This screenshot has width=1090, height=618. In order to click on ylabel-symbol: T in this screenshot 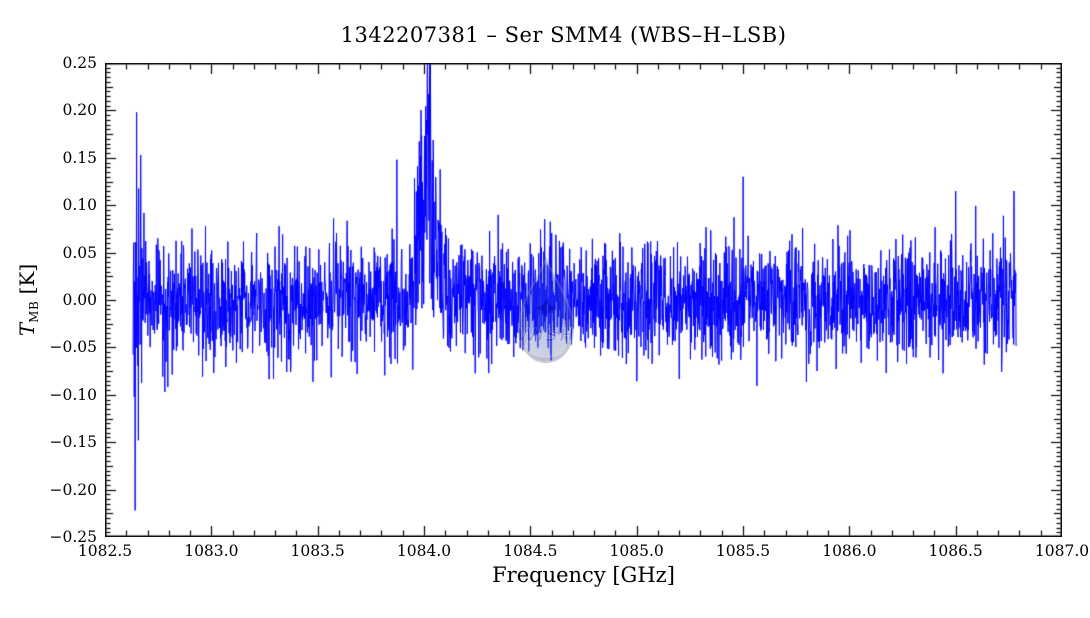, I will do `click(27, 329)`.